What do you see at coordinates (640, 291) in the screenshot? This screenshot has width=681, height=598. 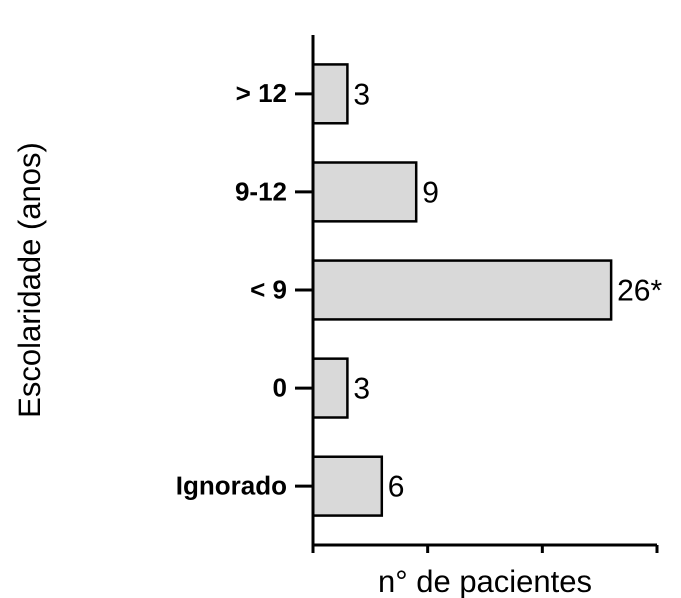 I see `data-label: 26*` at bounding box center [640, 291].